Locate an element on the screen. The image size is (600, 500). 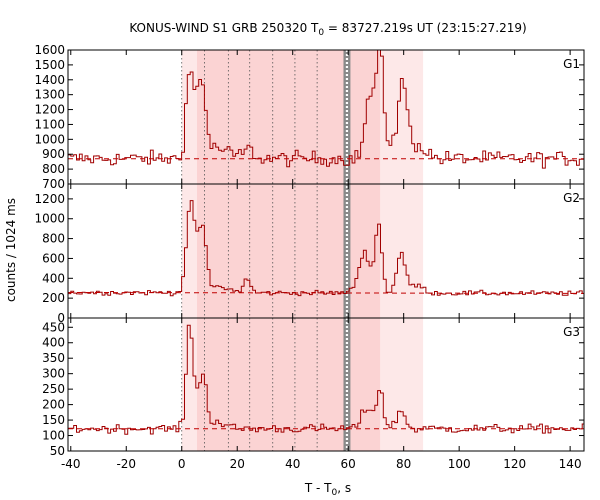
x-axis-label-subscript: 0 is located at coordinates (335, 493).